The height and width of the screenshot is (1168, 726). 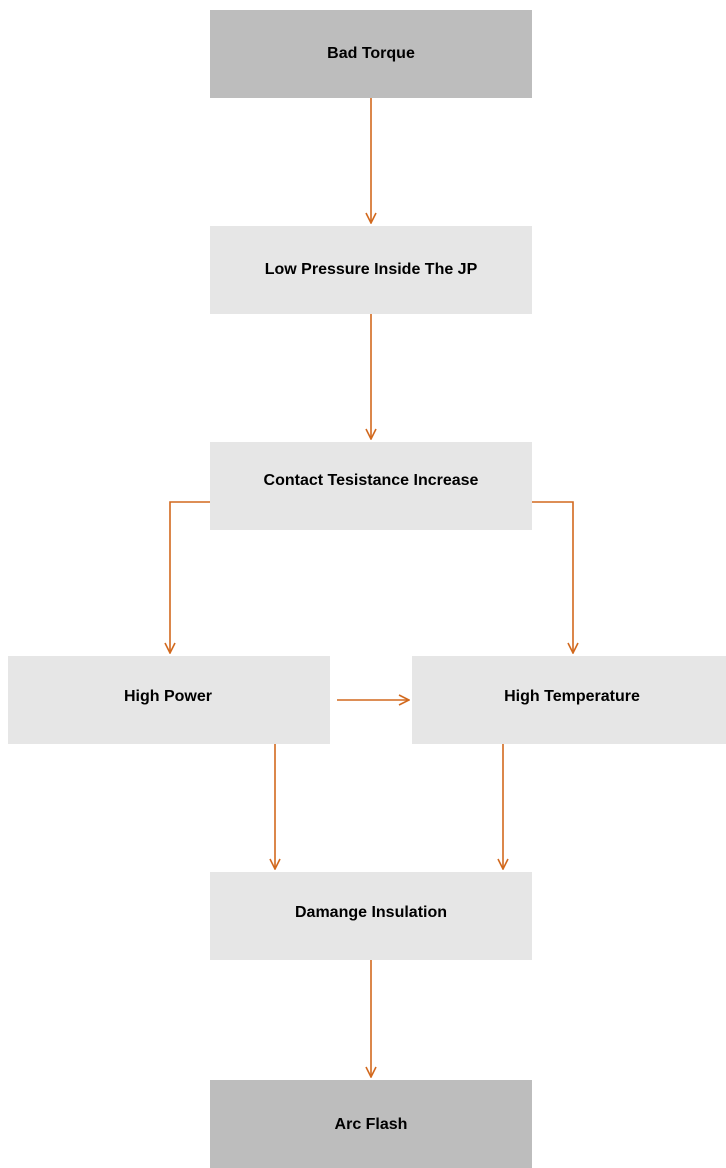 I want to click on node-label: Bad Torque, so click(x=371, y=53).